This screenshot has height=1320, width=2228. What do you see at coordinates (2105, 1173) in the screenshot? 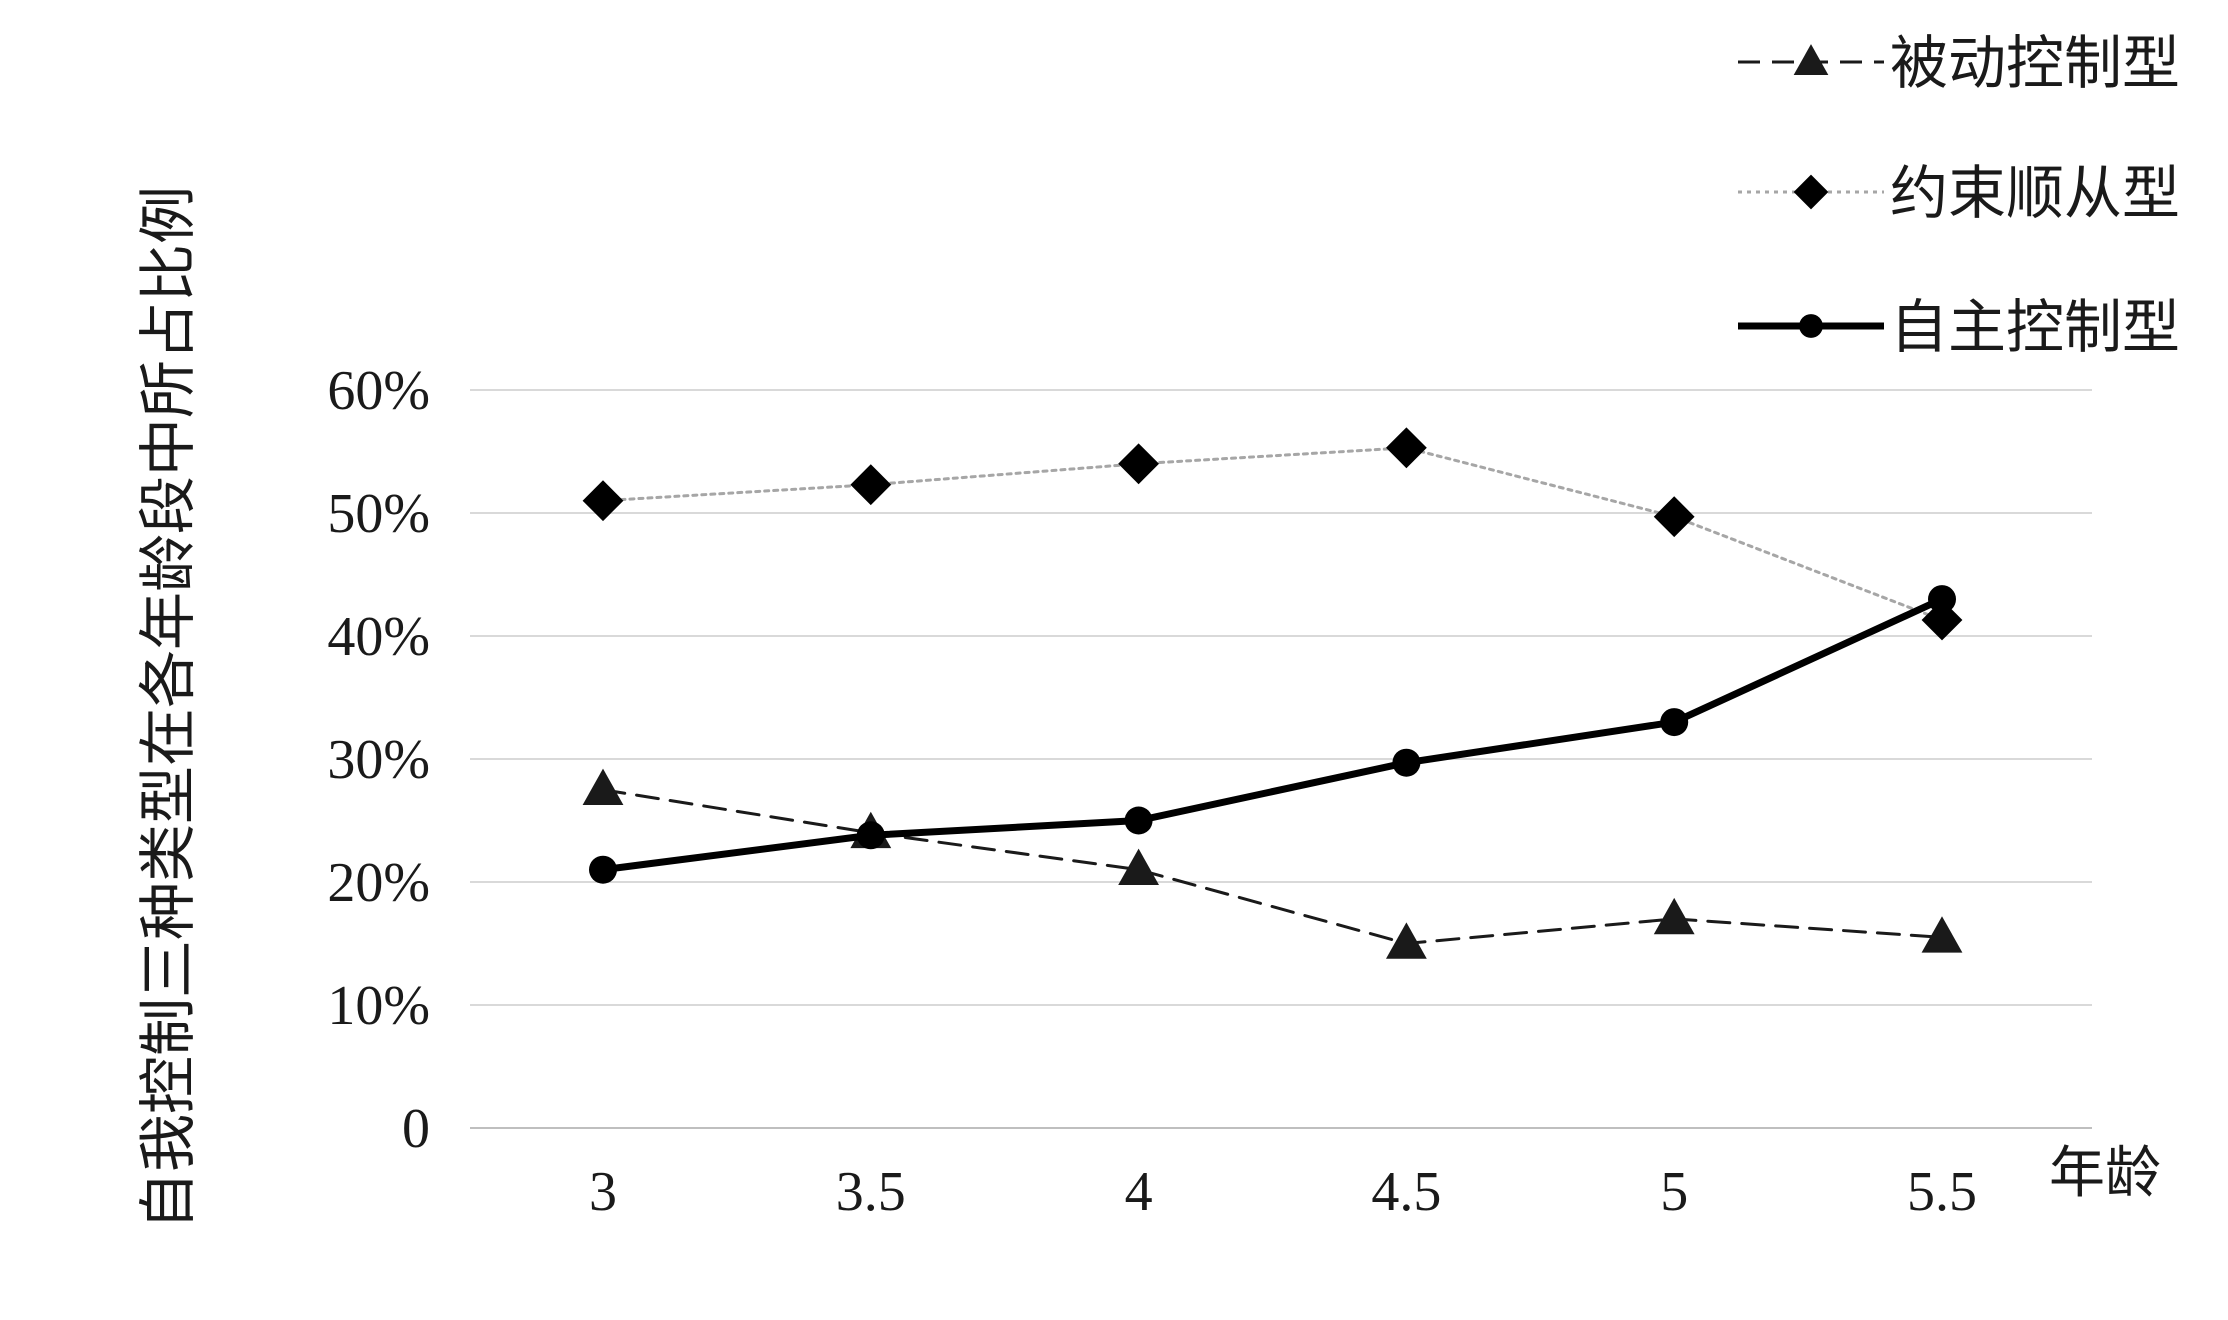
I see `x-axis-label: 年龄` at bounding box center [2105, 1173].